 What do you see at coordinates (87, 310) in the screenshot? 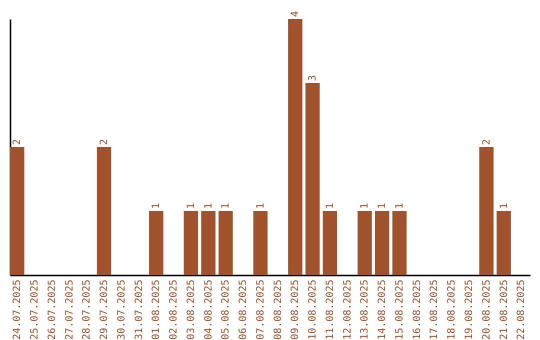
I see `x-tick-label: 28.07.2025` at bounding box center [87, 310].